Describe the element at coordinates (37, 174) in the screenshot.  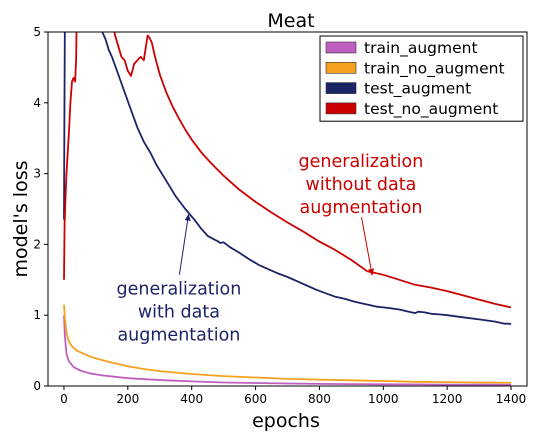
I see `y-tick-label: 3` at that location.